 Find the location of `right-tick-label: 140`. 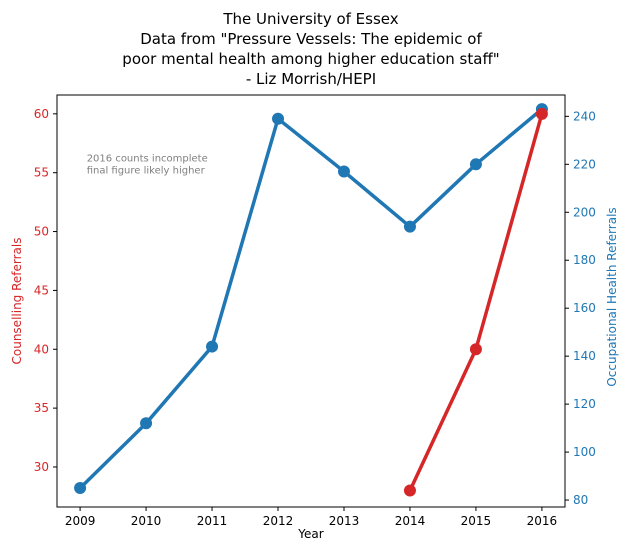

right-tick-label: 140 is located at coordinates (584, 356).